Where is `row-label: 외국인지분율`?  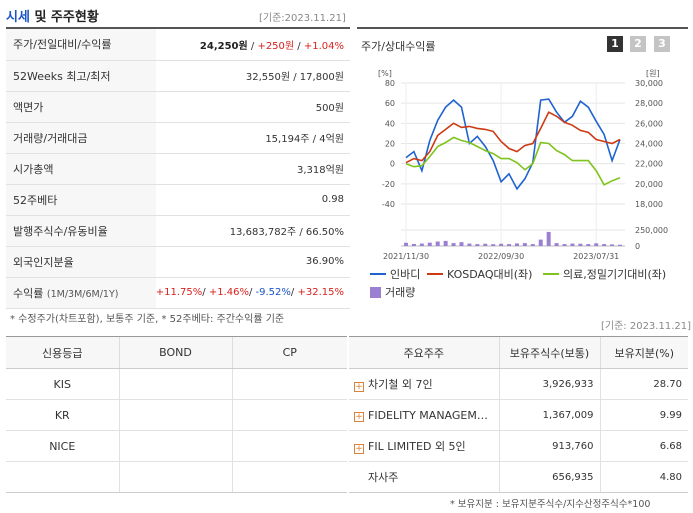 row-label: 외국인지분율 is located at coordinates (81, 262).